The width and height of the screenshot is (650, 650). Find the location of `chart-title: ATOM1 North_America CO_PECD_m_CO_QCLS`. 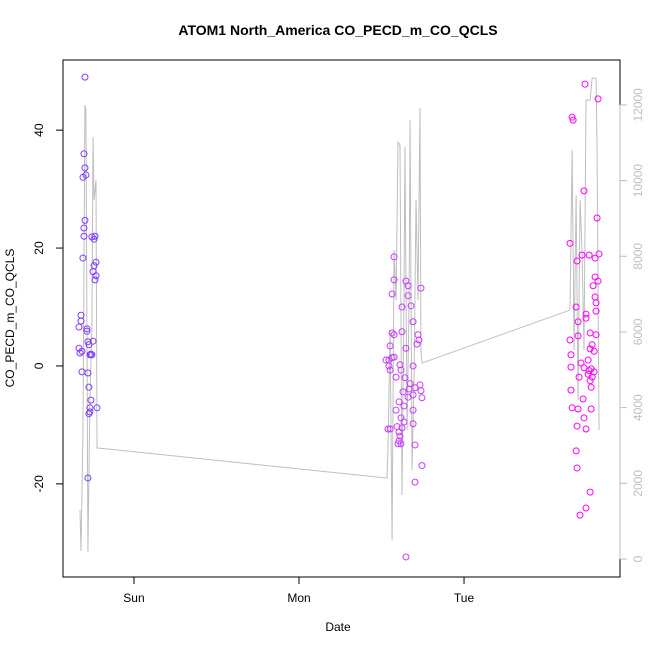

chart-title: ATOM1 North_America CO_PECD_m_CO_QCLS is located at coordinates (337, 30).